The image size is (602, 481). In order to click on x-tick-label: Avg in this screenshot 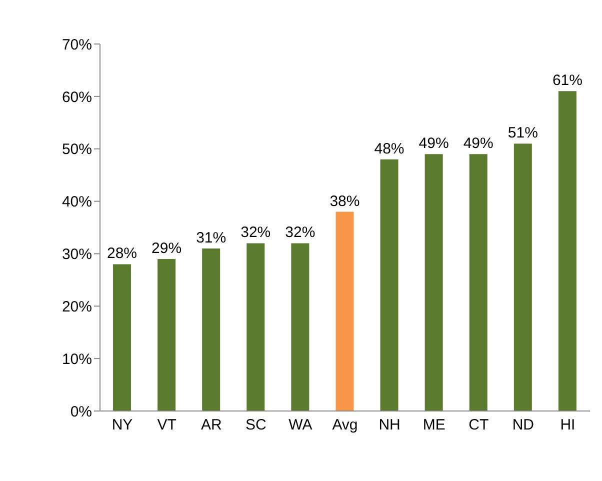, I will do `click(345, 425)`.